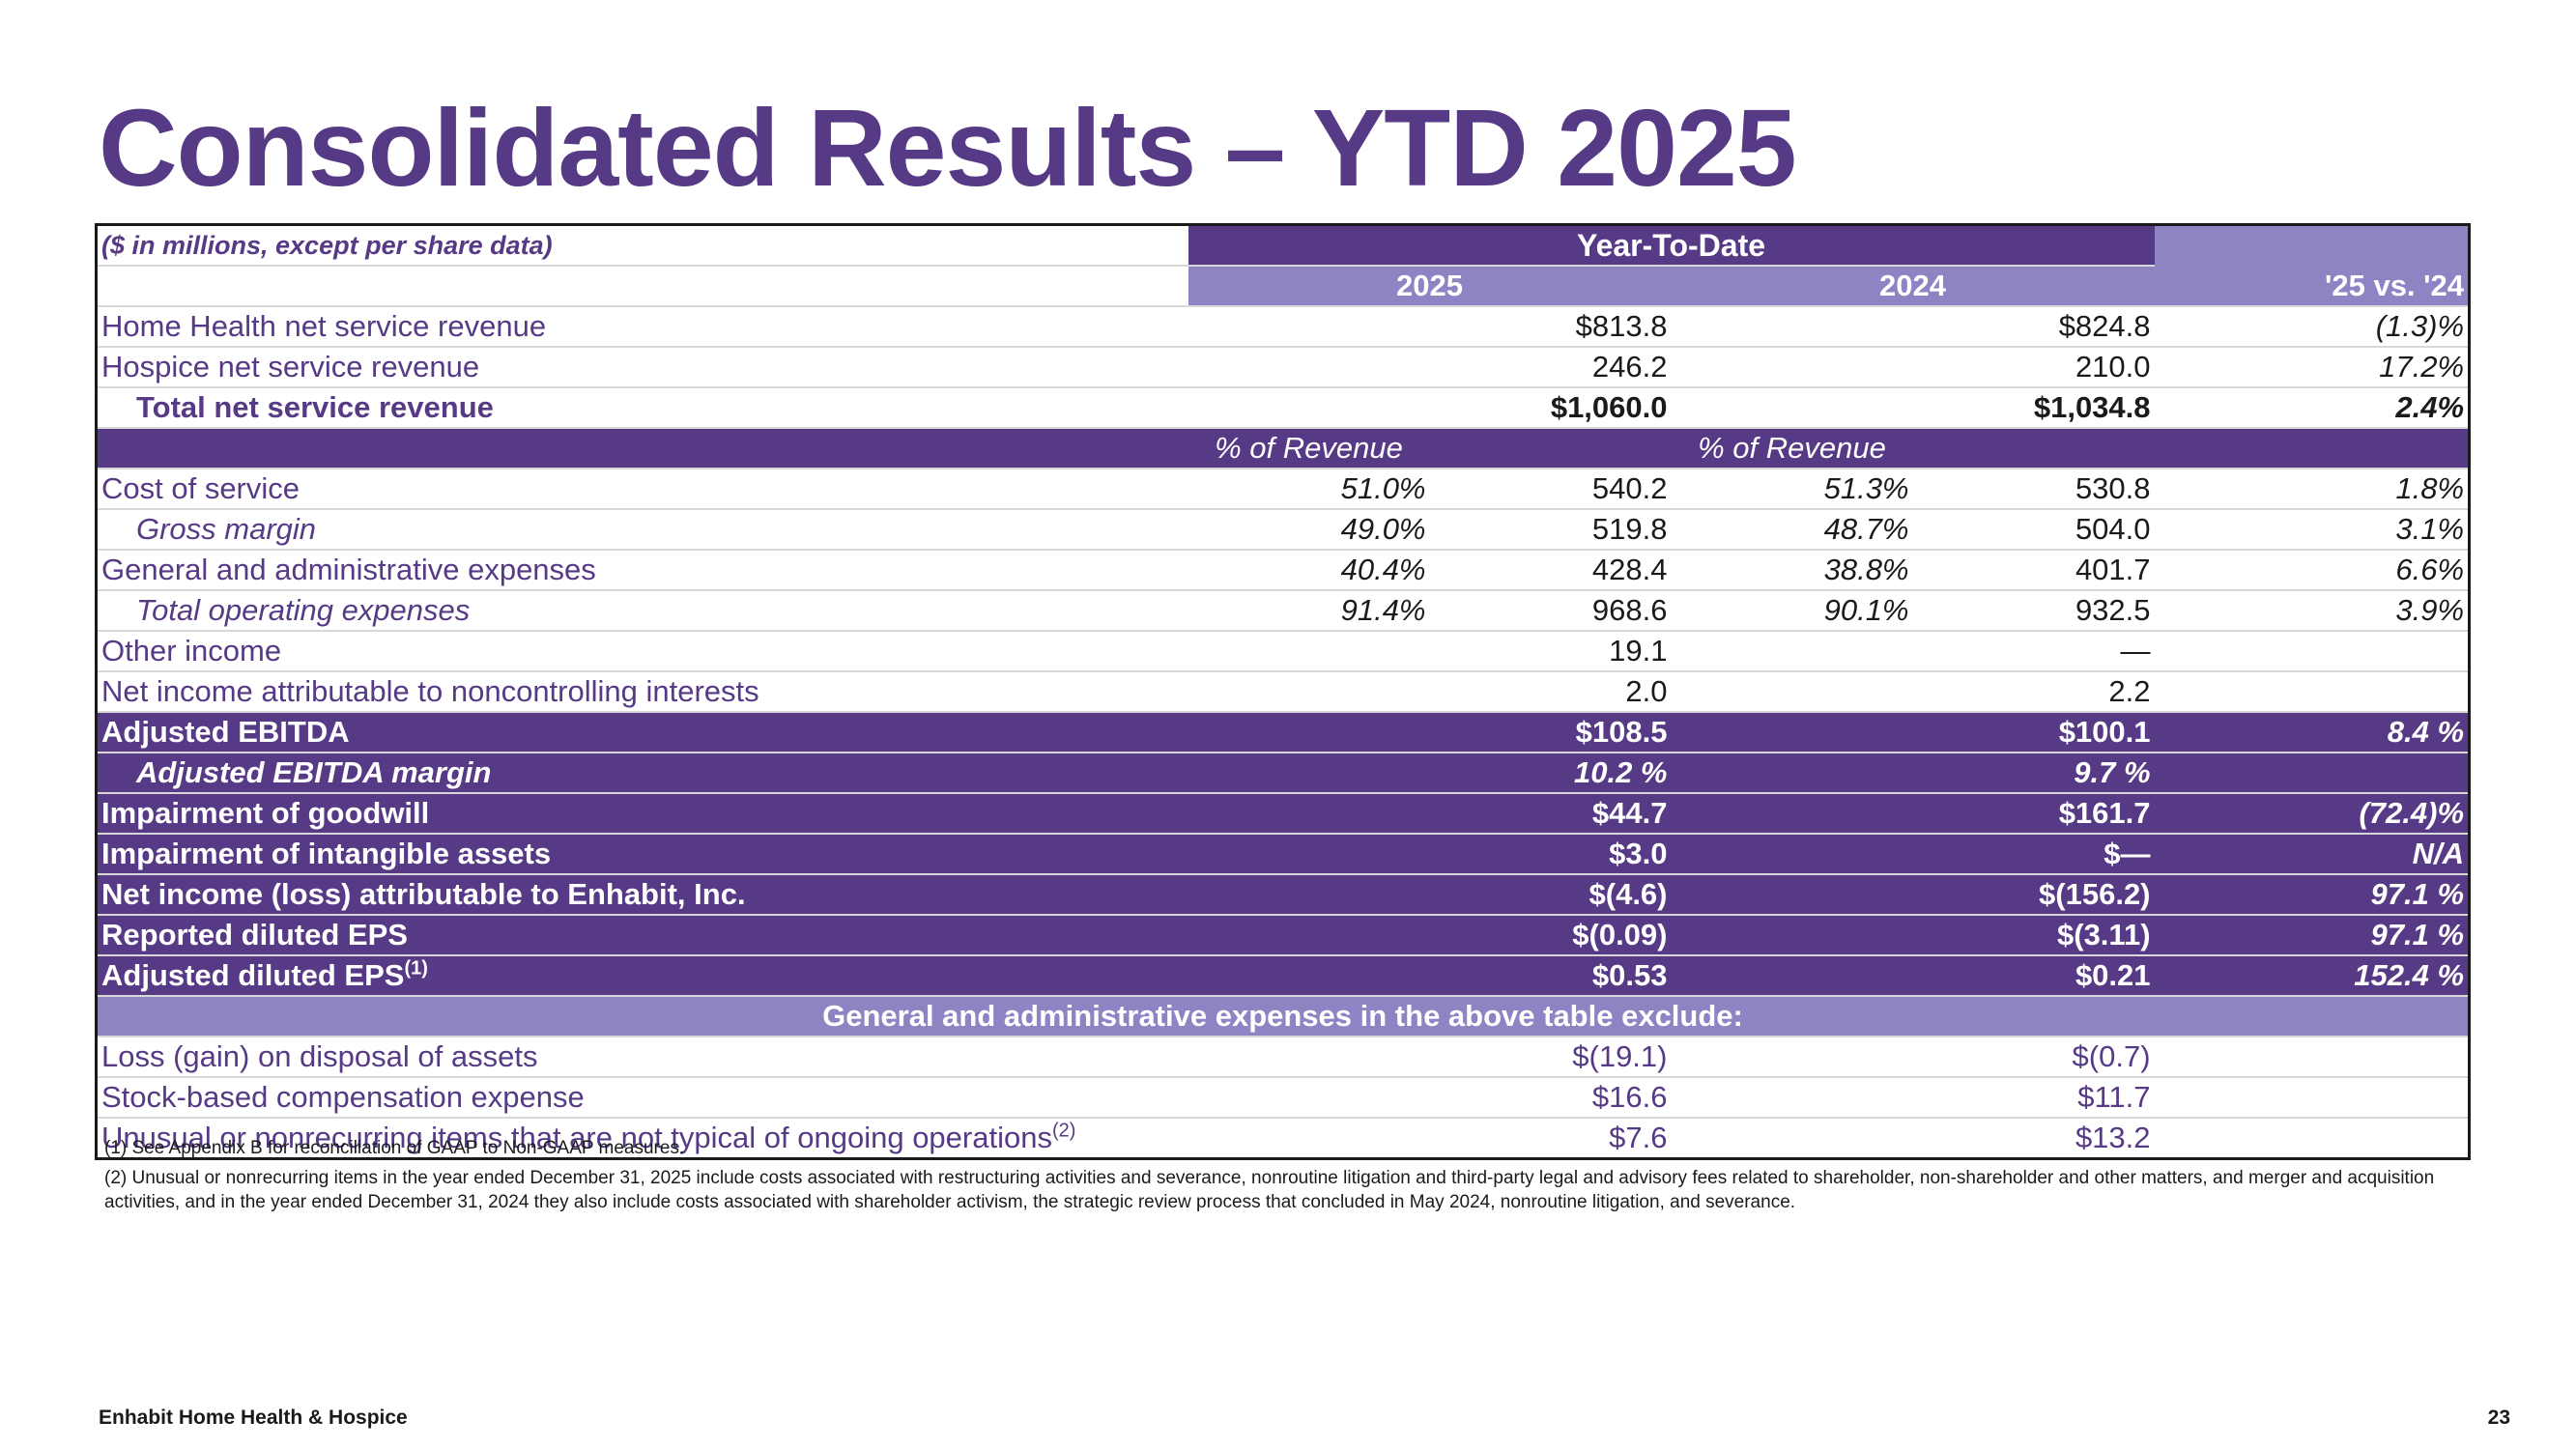  I want to click on footnote-ref-1: (1), so click(416, 968).